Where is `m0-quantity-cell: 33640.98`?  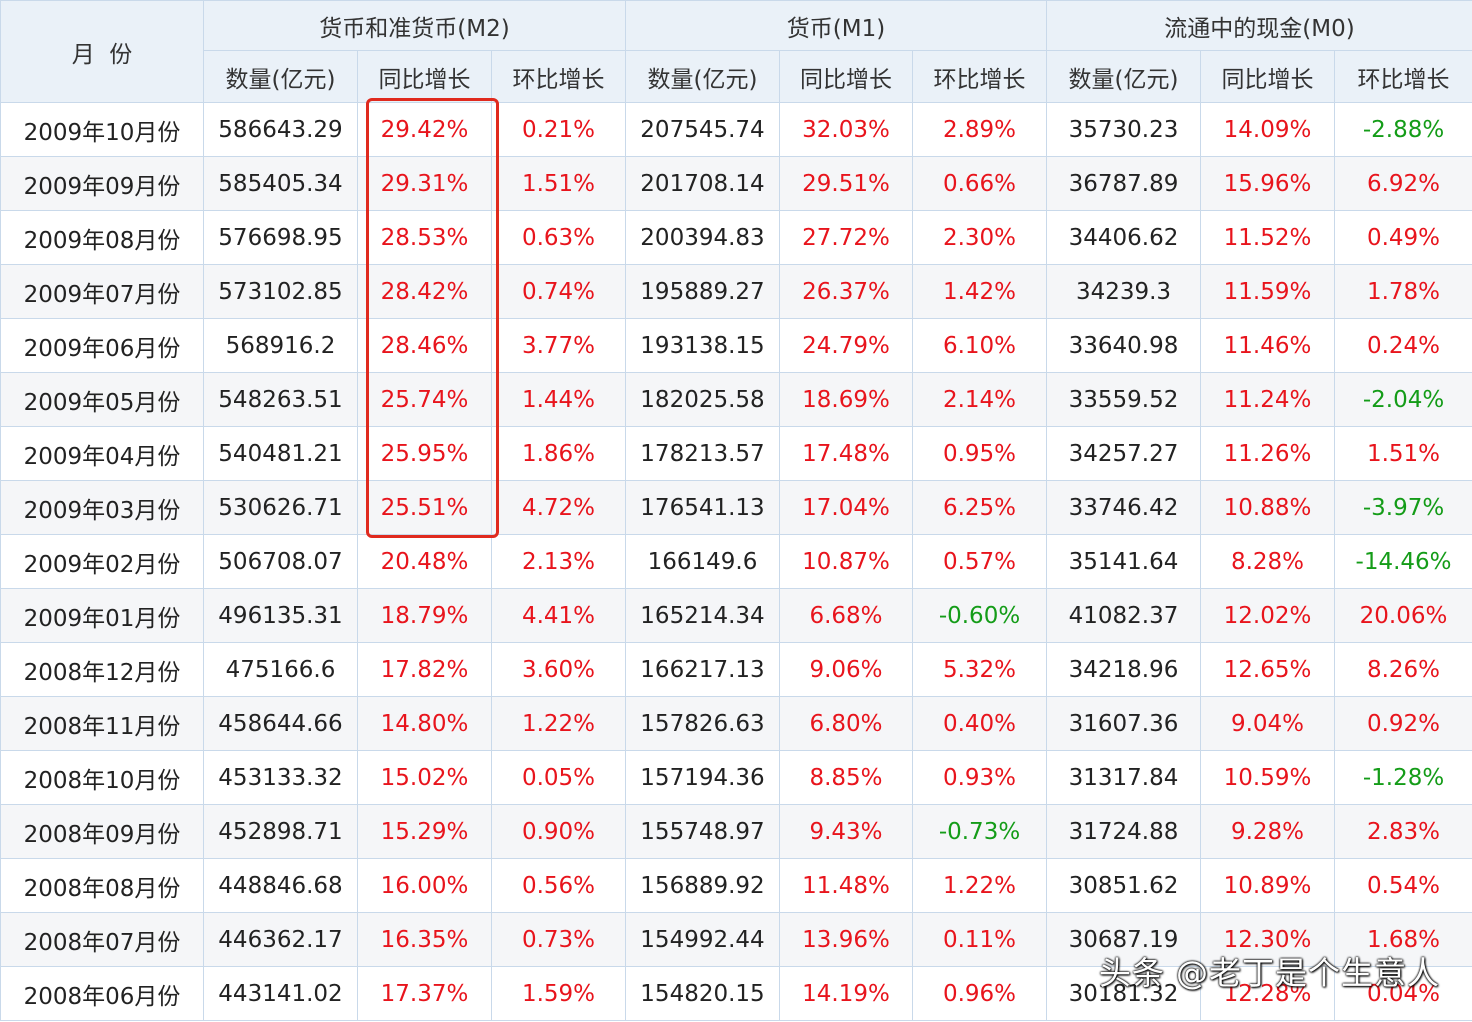
m0-quantity-cell: 33640.98 is located at coordinates (1124, 345).